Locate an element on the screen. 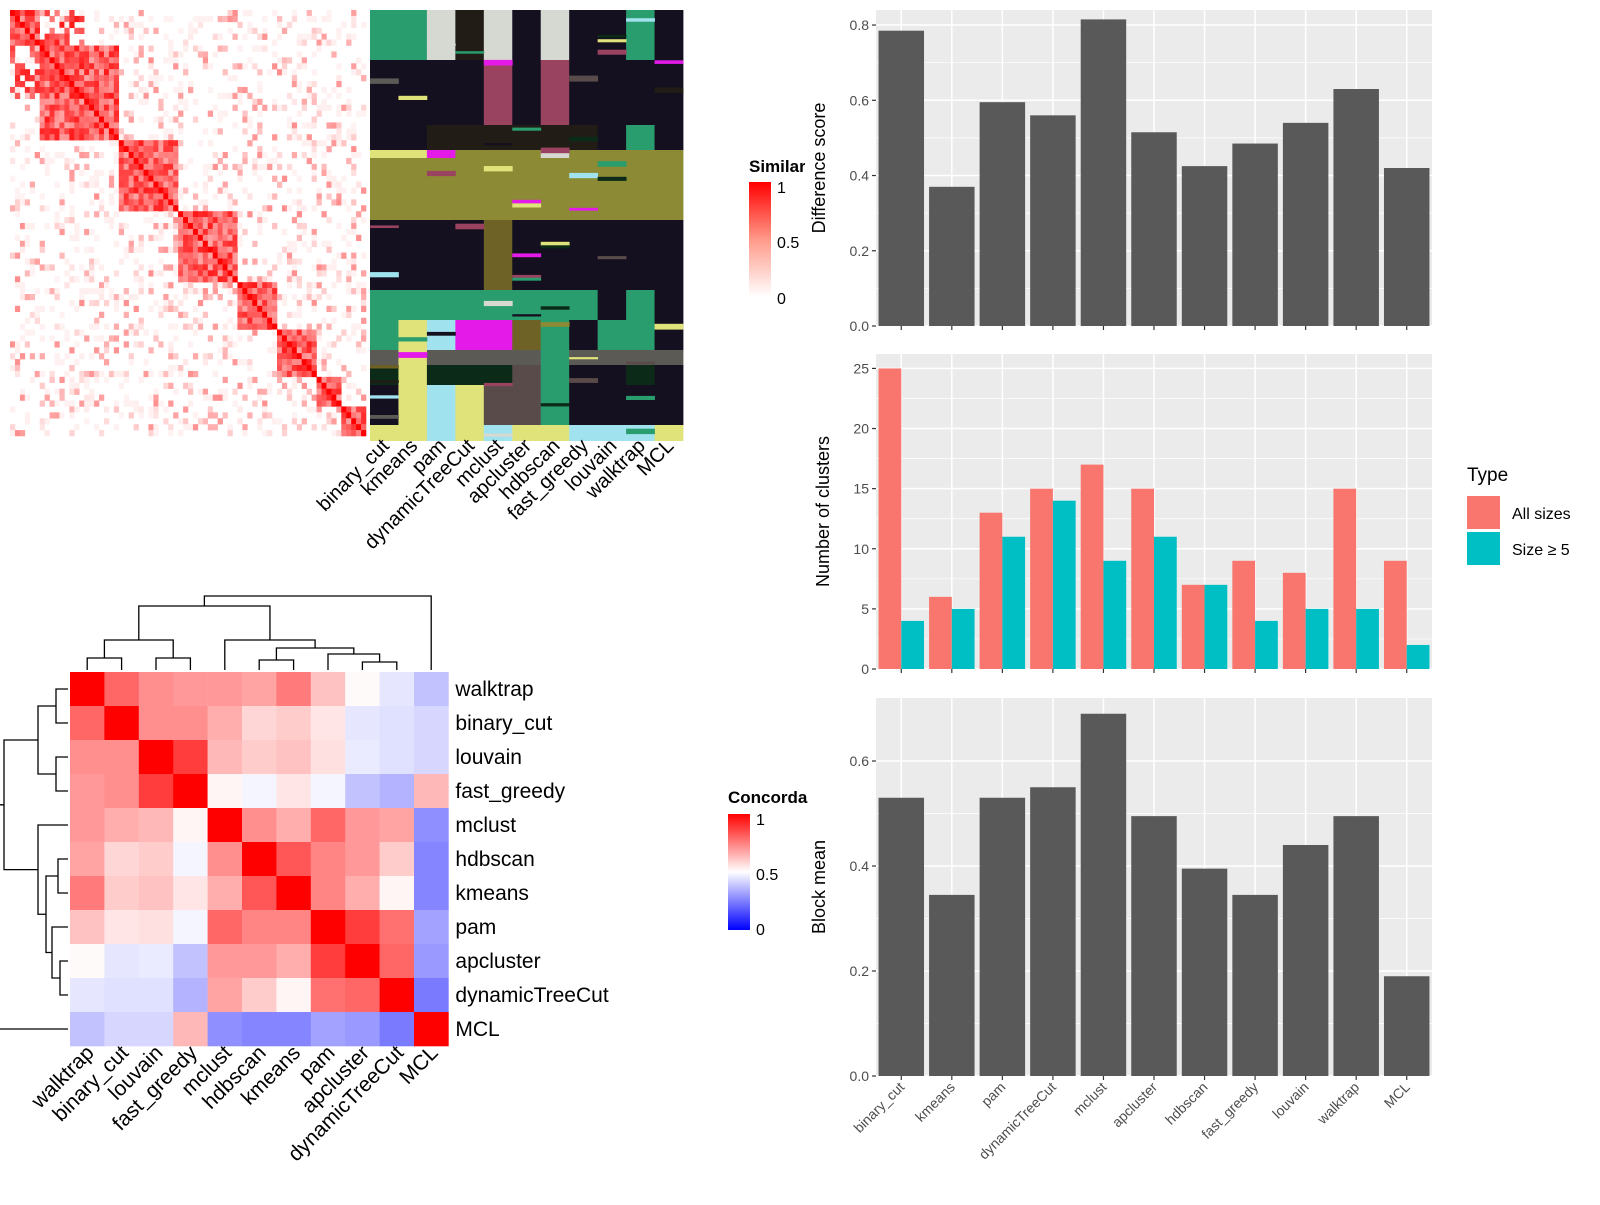  concordance-cell-hdbscan-dynamictreecut is located at coordinates (397, 859).